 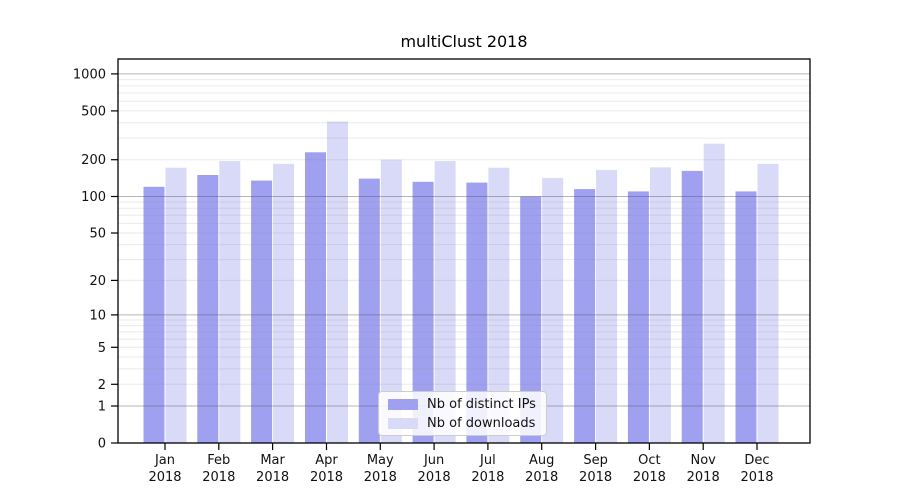 I want to click on bar-nb-of-downloads-nov-2018, so click(x=714, y=293).